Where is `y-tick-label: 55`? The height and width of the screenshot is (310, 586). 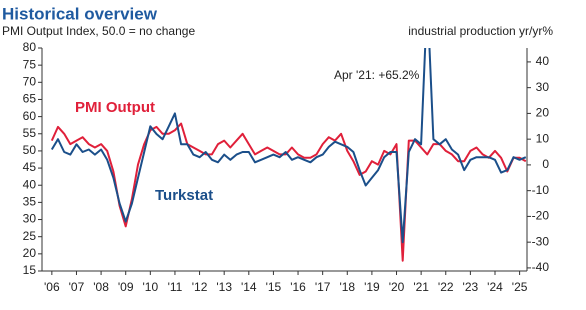
y-tick-label: 55 is located at coordinates (30, 133).